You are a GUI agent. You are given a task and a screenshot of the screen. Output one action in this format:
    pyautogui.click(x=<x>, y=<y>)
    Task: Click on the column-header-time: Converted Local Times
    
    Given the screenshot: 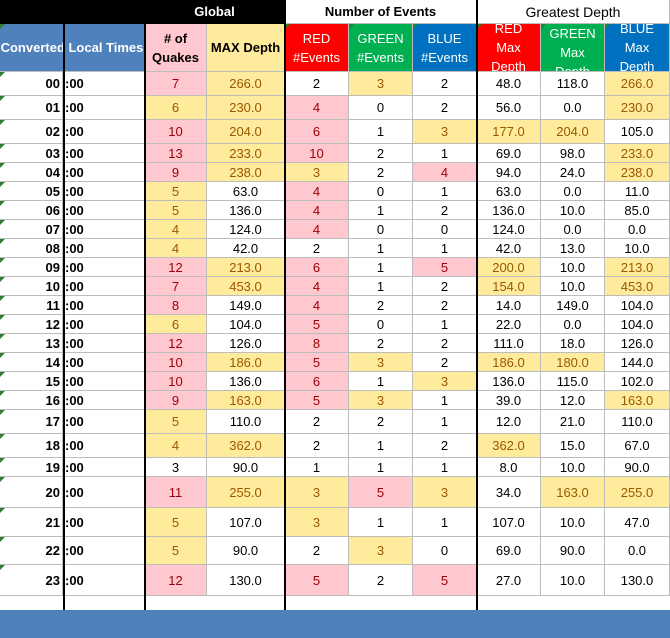 What is the action you would take?
    pyautogui.click(x=72, y=48)
    